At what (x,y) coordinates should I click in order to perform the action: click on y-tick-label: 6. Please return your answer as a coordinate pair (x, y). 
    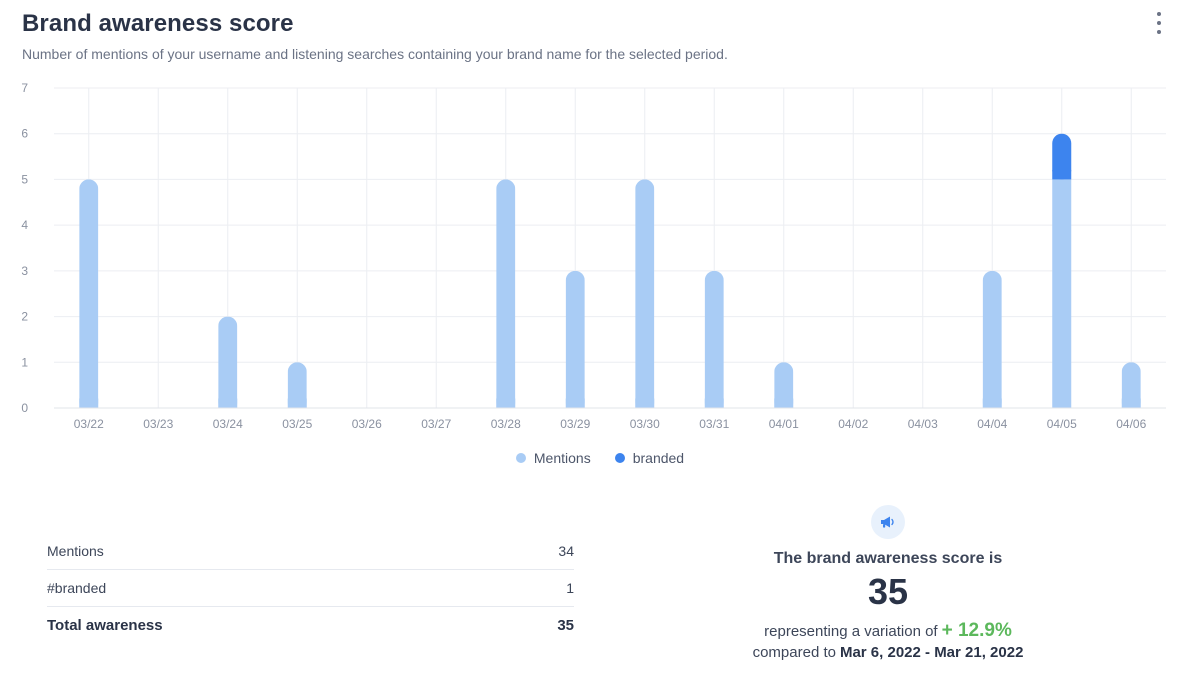
    Looking at the image, I should click on (24, 134).